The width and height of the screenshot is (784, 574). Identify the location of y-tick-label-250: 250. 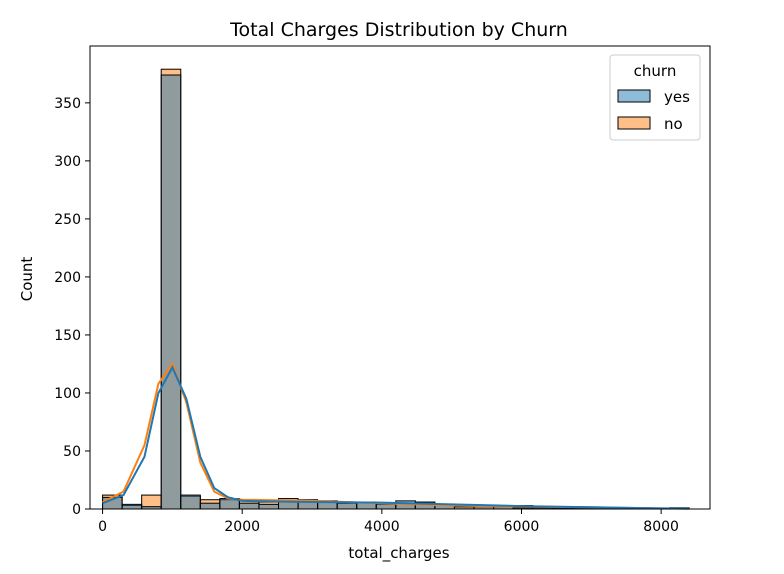
(67, 220).